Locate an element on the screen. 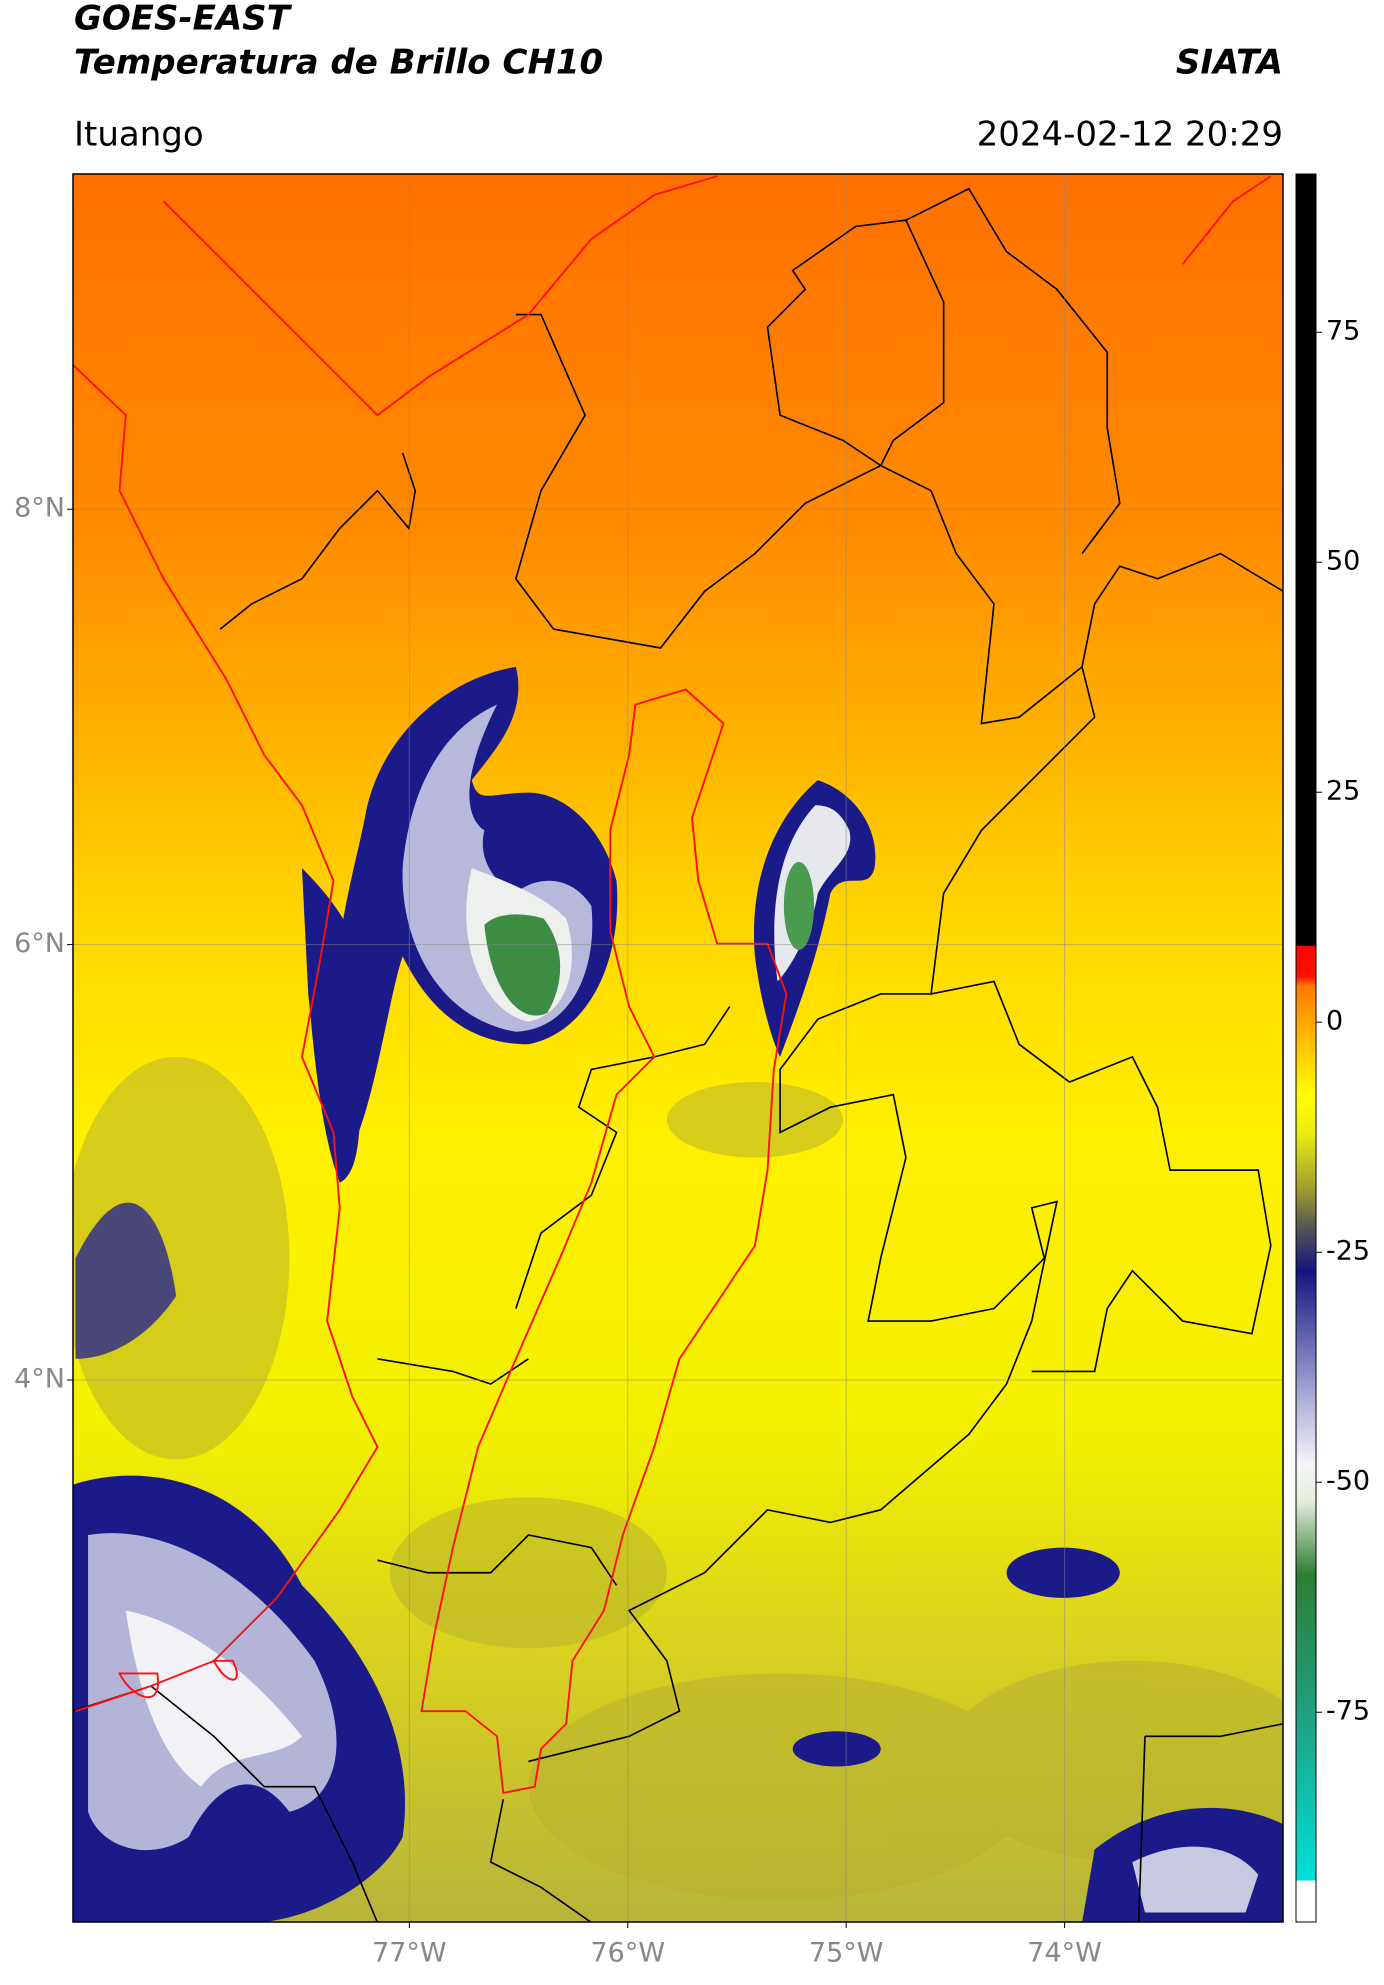 The width and height of the screenshot is (1384, 1985). title: GOES-EAST is located at coordinates (183, 19).